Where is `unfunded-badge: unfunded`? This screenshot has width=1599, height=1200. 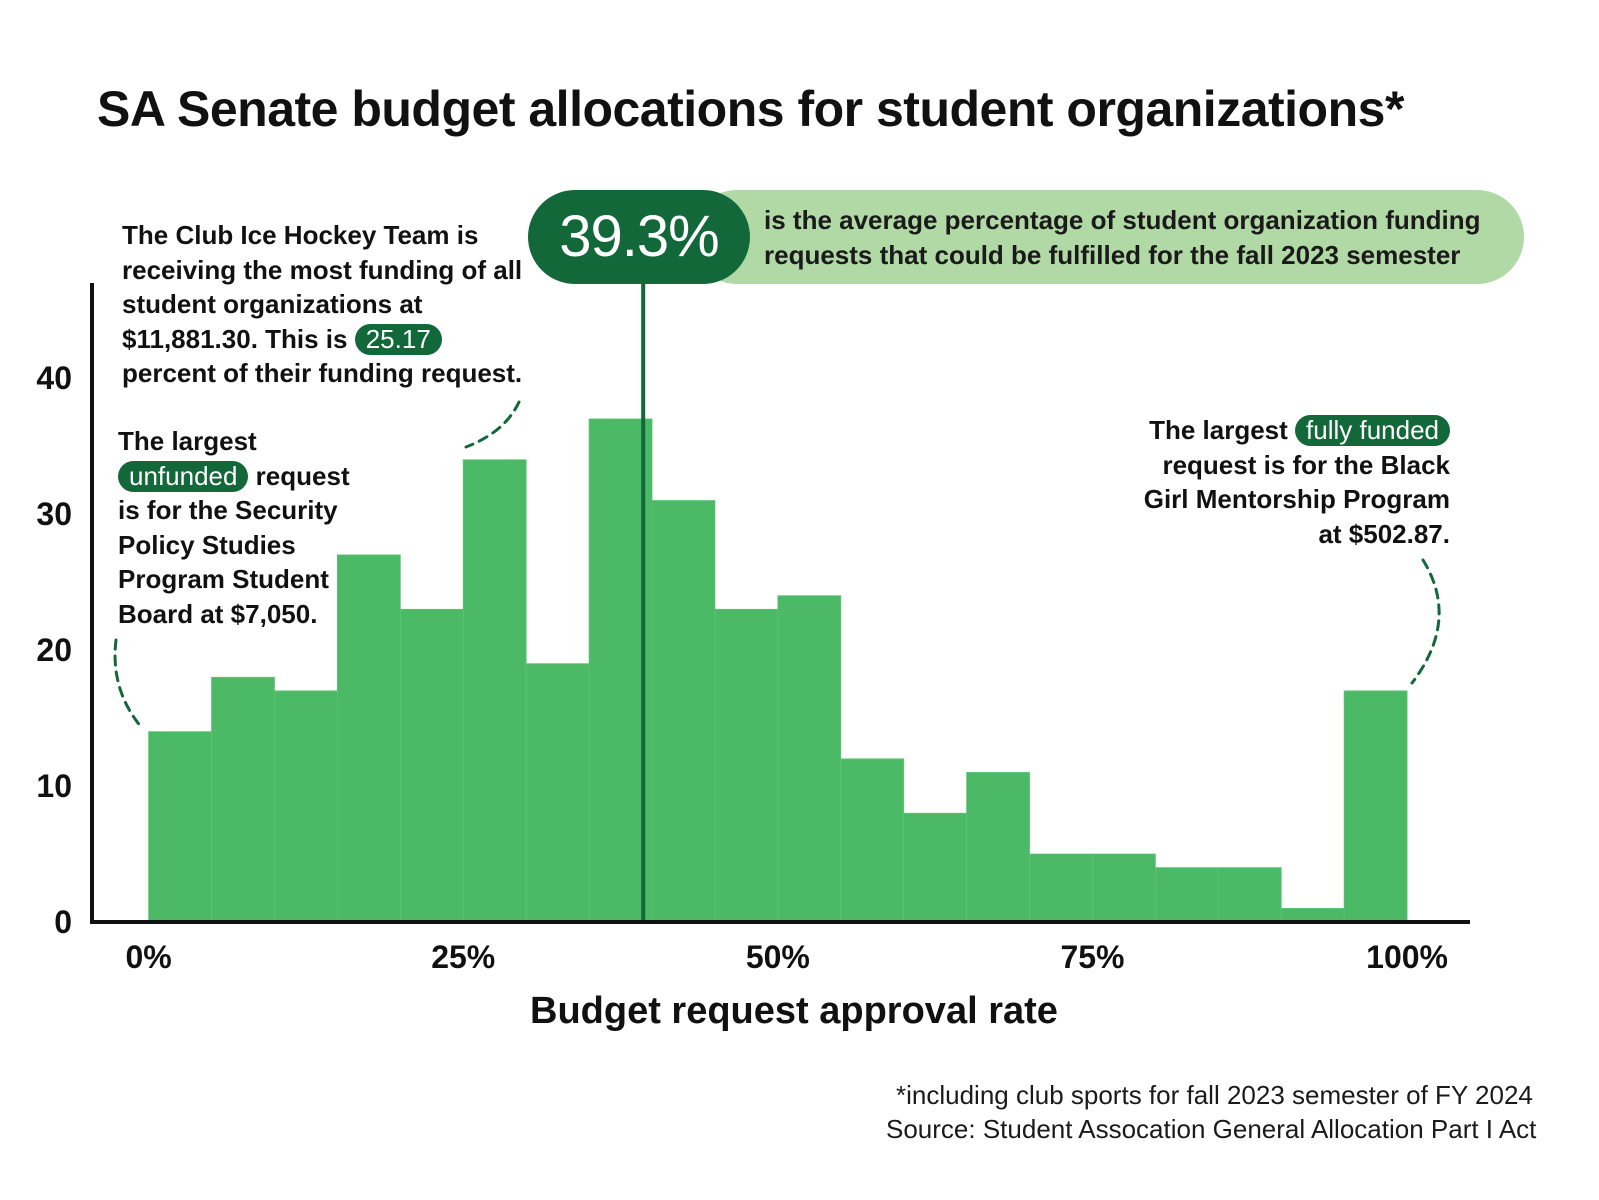 unfunded-badge: unfunded is located at coordinates (183, 476).